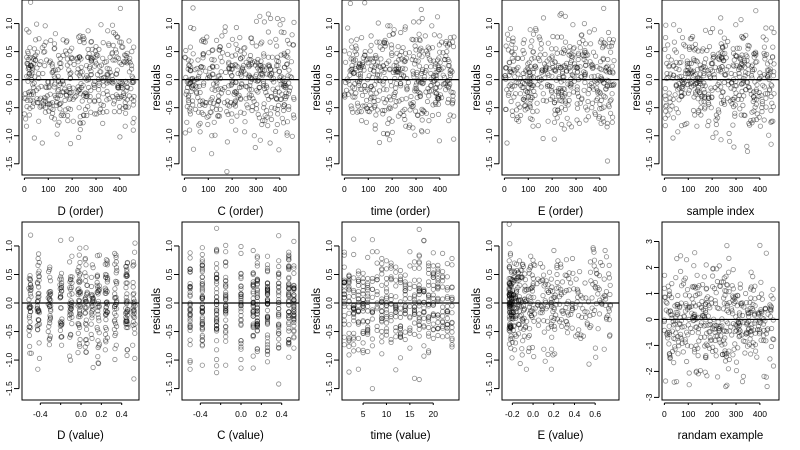 Image resolution: width=800 pixels, height=450 pixels. What do you see at coordinates (240, 88) in the screenshot?
I see `plot-frame` at bounding box center [240, 88].